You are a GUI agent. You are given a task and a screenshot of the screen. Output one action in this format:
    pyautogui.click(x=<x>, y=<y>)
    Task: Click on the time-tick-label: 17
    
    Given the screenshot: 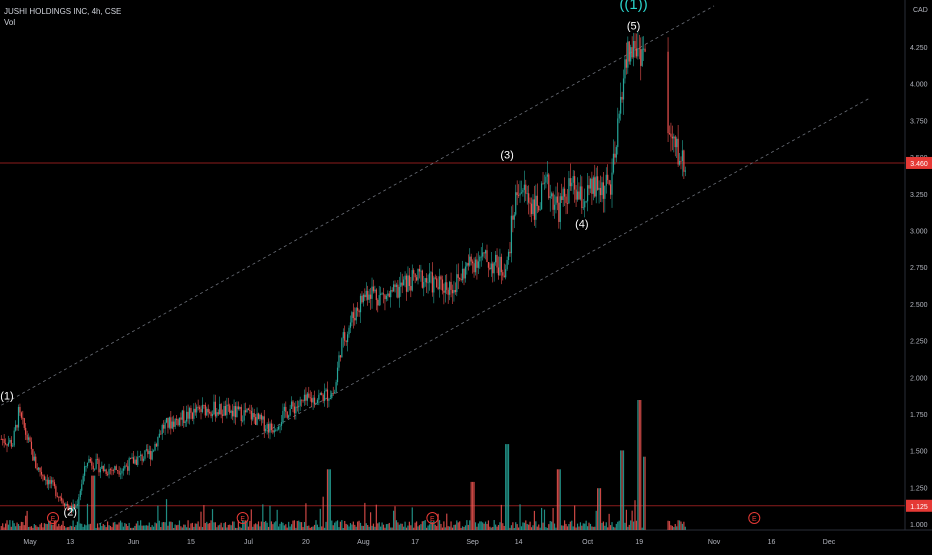 What is the action you would take?
    pyautogui.click(x=415, y=542)
    